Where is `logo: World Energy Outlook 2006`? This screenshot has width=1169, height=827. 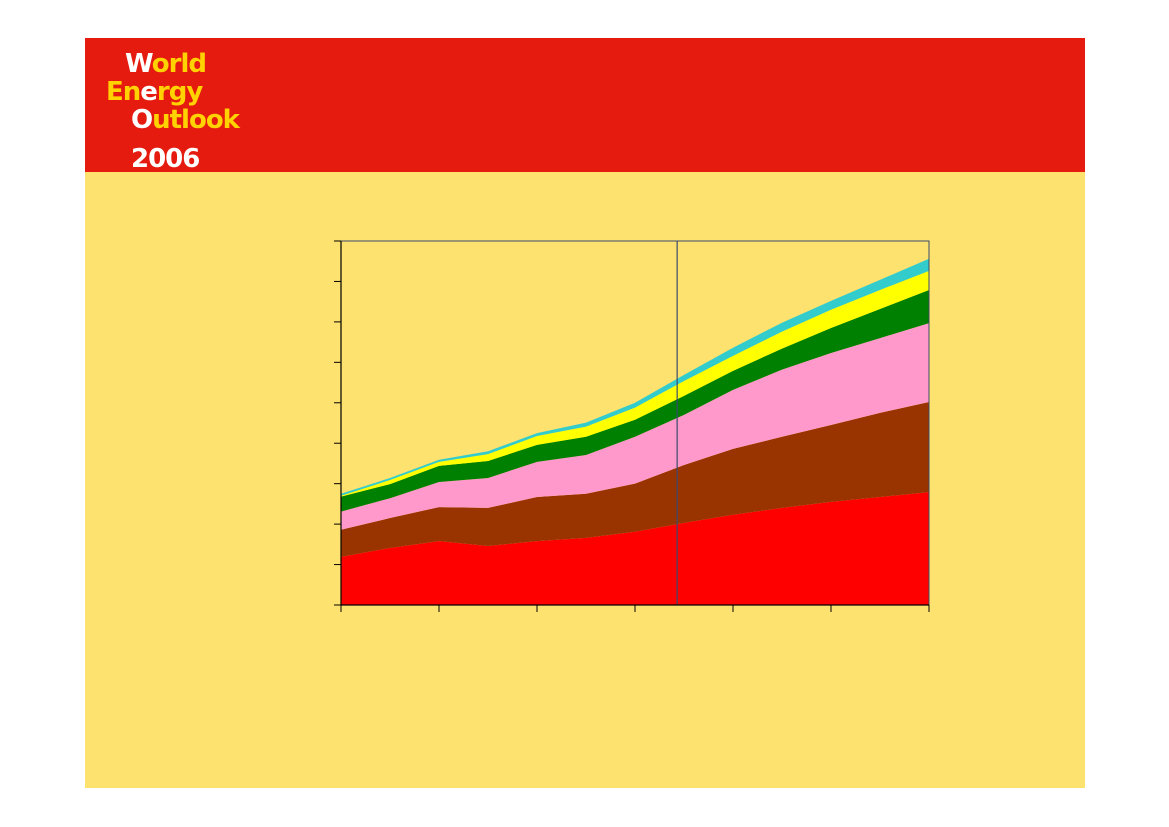
logo: World Energy Outlook 2006 is located at coordinates (174, 111).